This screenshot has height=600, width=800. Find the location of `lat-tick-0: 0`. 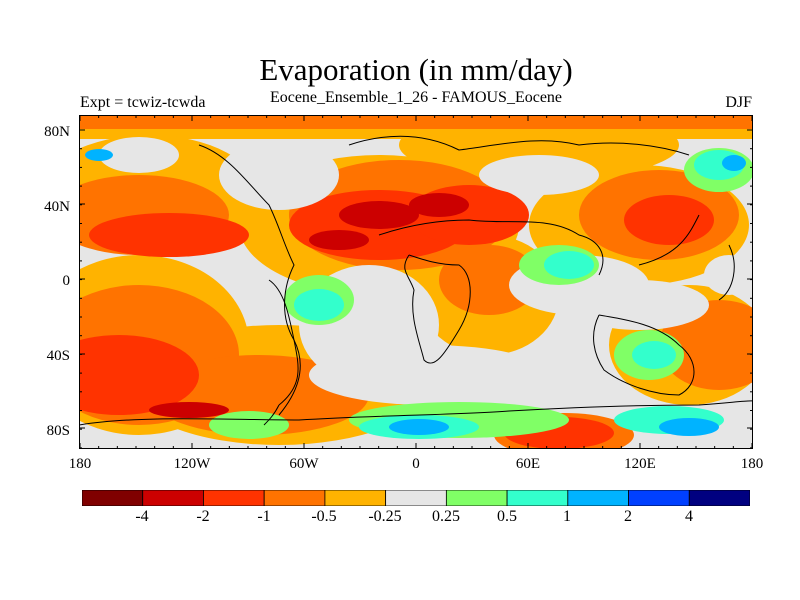

lat-tick-0: 0 is located at coordinates (66, 281).